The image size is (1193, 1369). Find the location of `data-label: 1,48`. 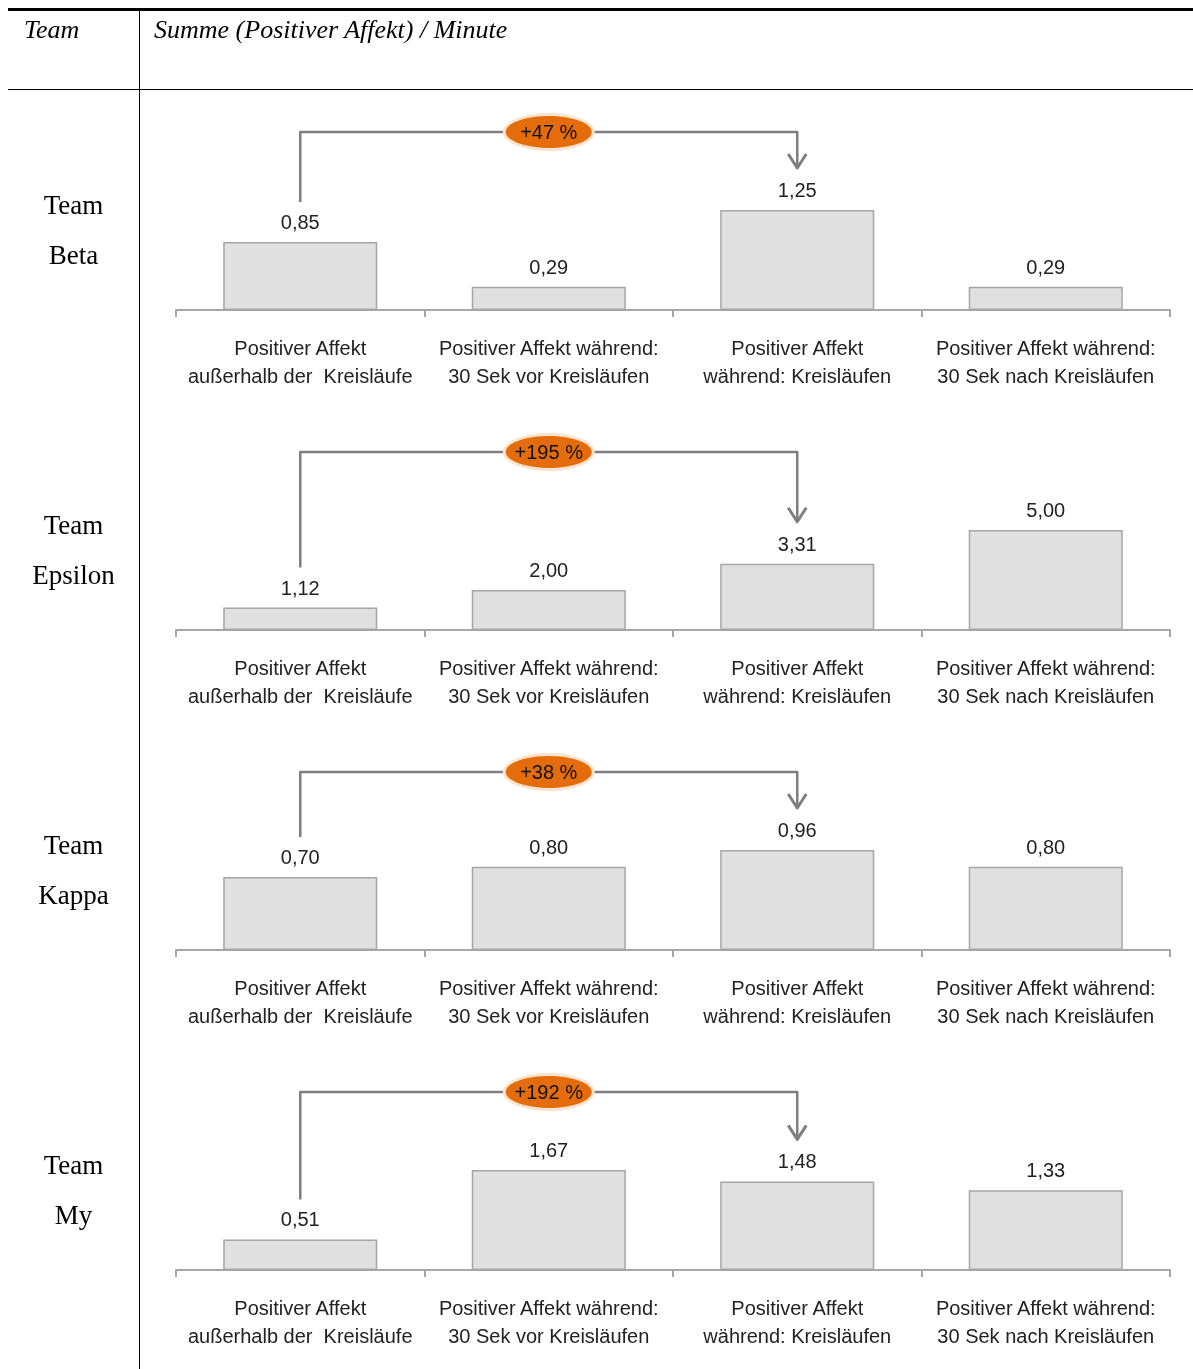

data-label: 1,48 is located at coordinates (797, 1161).